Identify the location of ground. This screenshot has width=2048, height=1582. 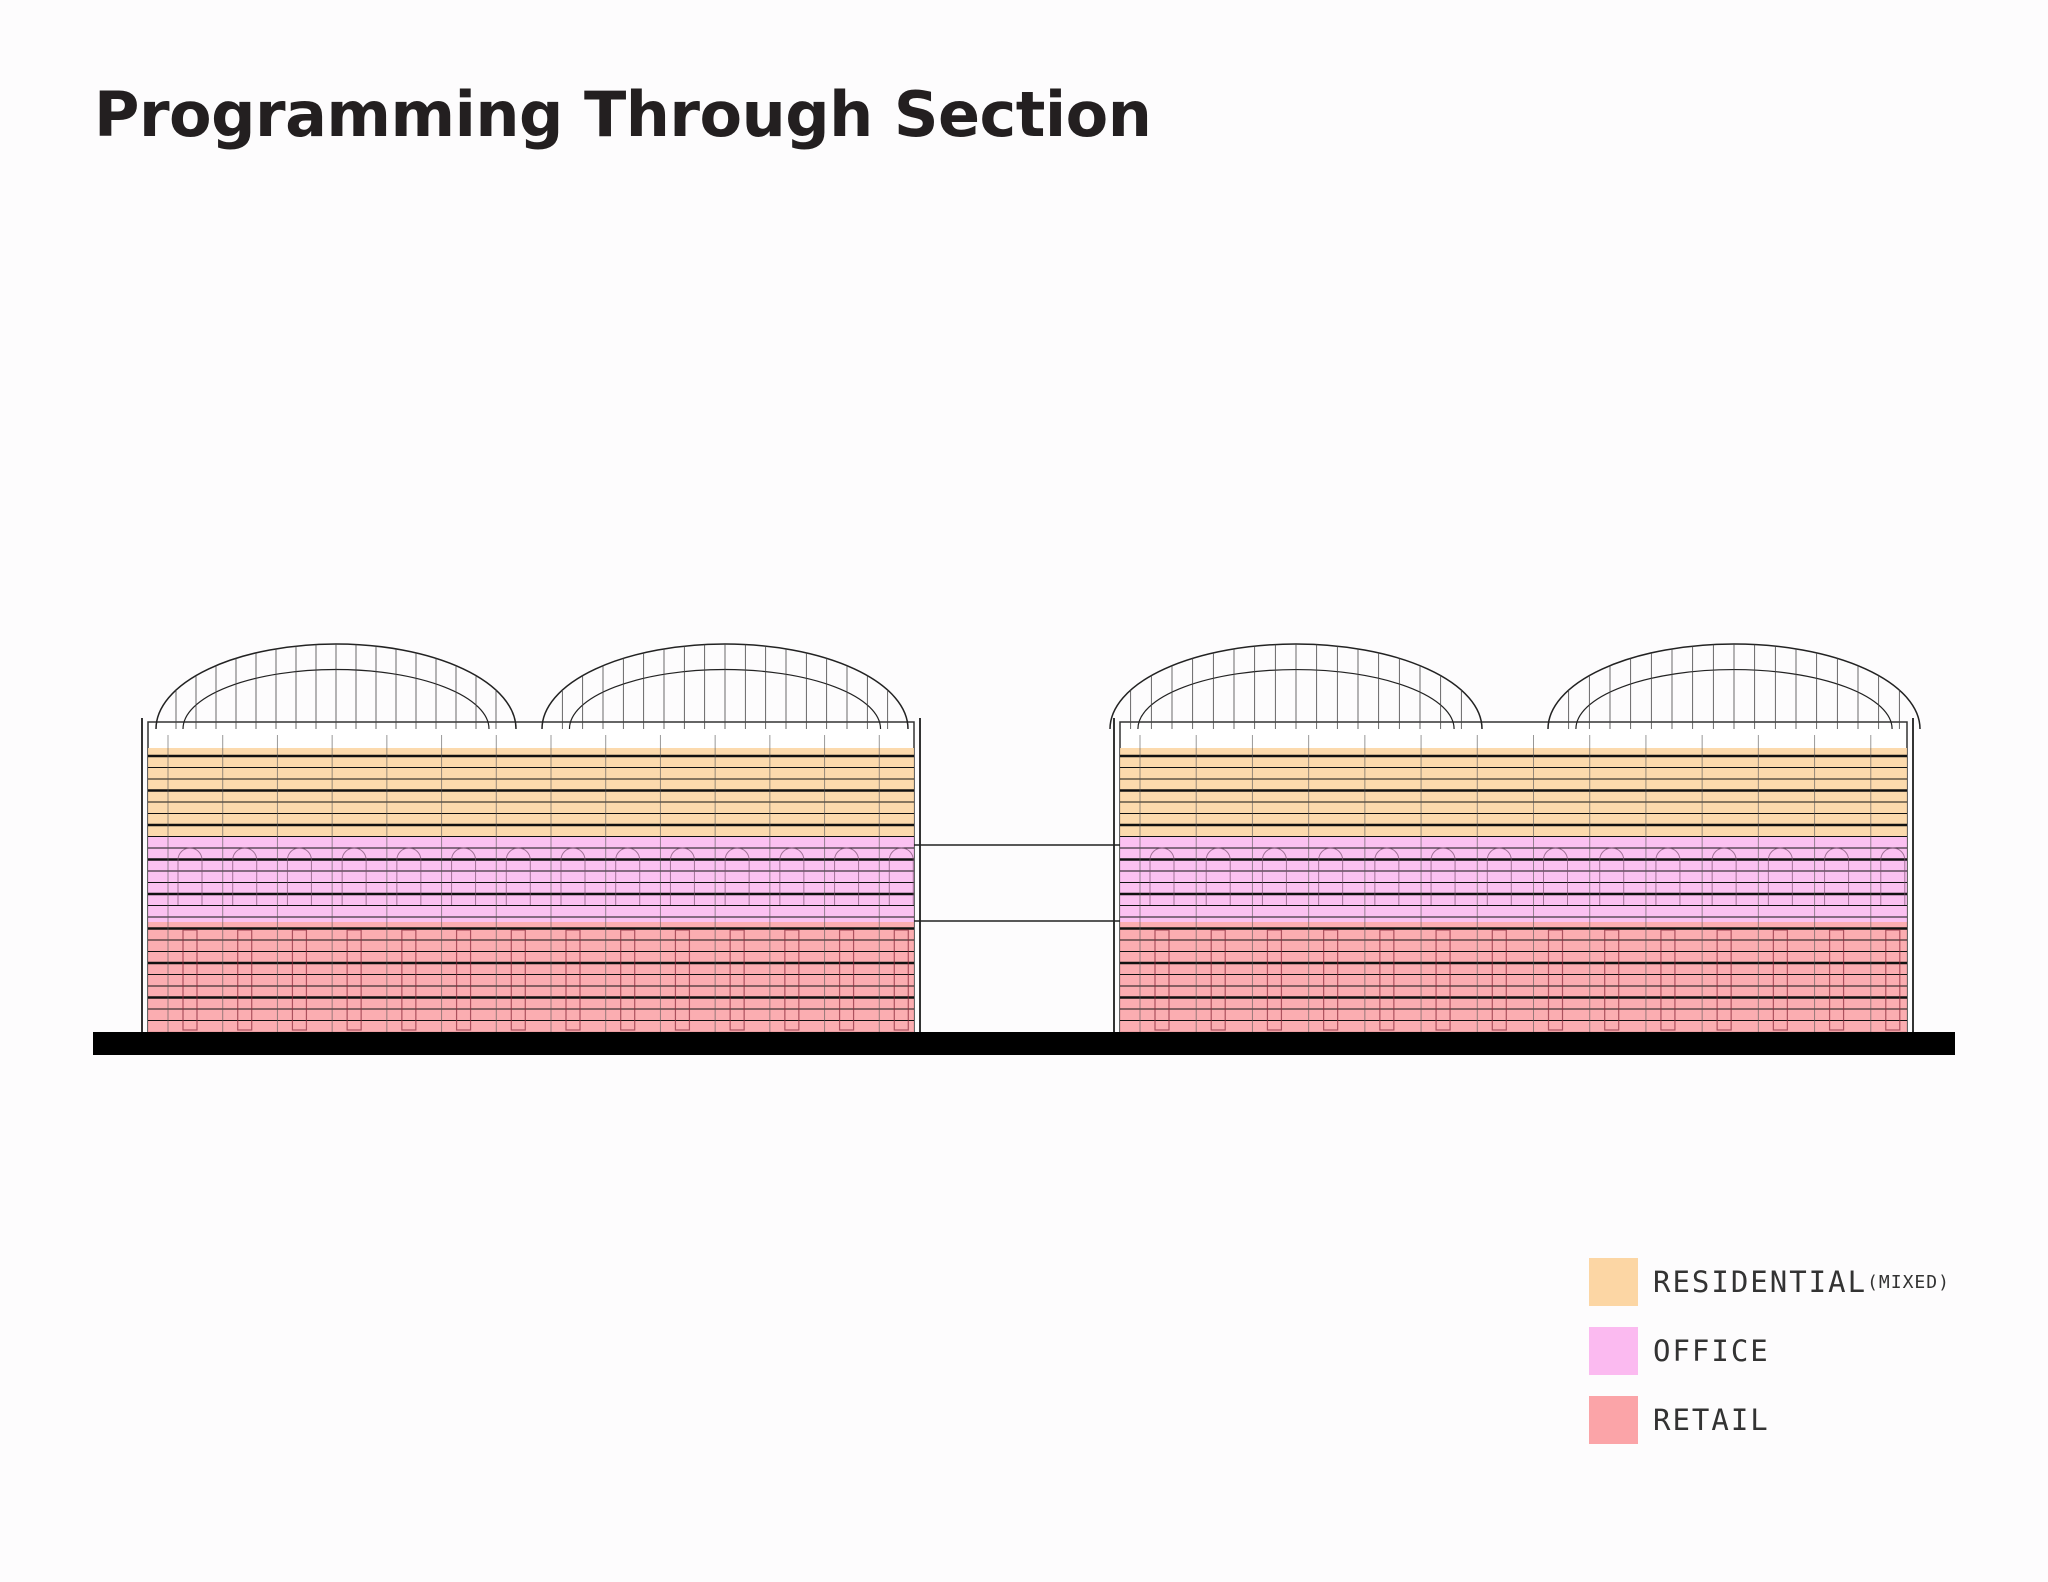
(1024, 1043).